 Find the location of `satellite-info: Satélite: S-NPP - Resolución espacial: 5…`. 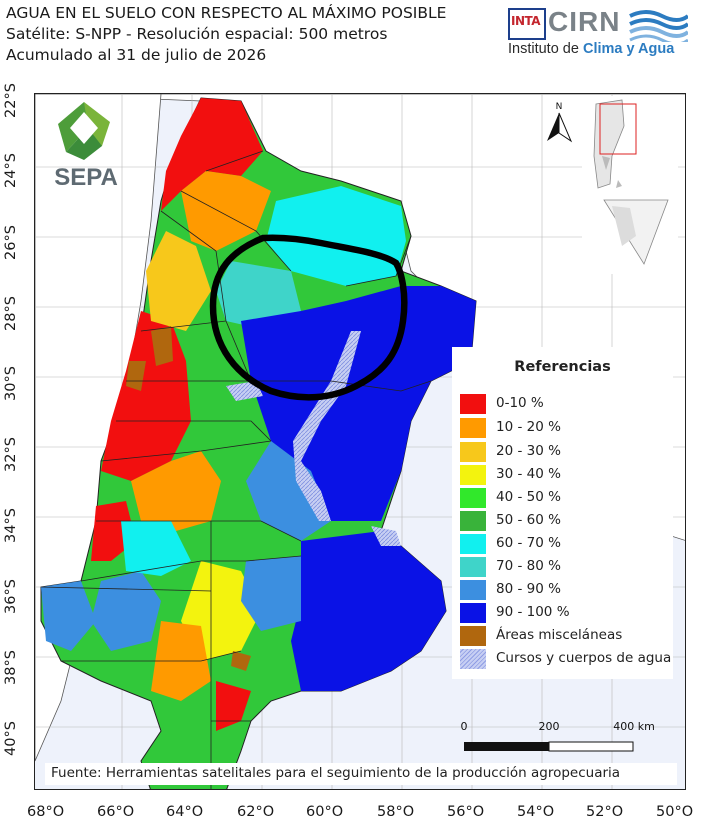

satellite-info: Satélite: S-NPP - Resolución espacial: 5… is located at coordinates (197, 34).